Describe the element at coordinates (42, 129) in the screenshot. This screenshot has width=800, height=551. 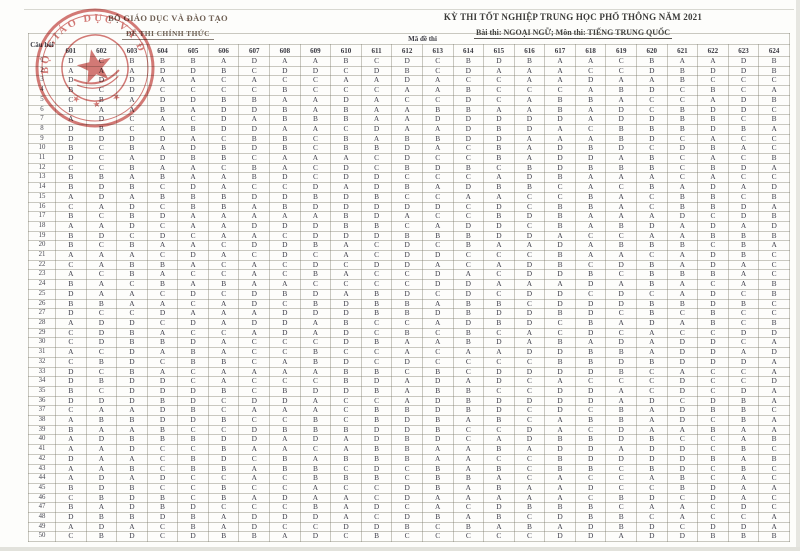
I see `question-number: 8` at that location.